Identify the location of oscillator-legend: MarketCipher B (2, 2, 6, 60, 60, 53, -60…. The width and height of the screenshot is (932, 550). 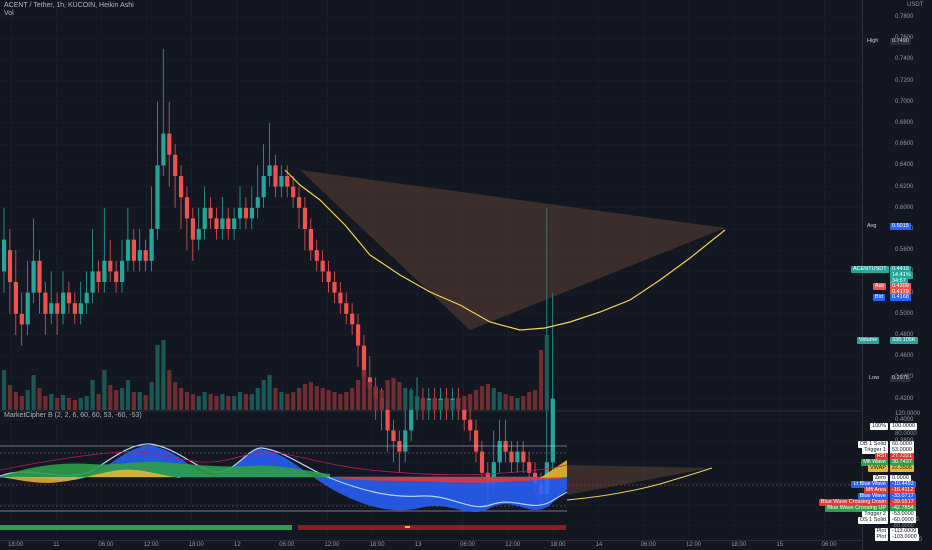
(73, 415).